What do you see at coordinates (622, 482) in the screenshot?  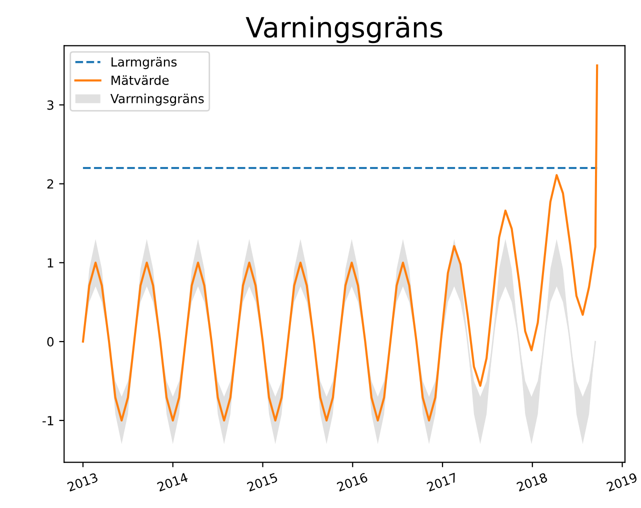 I see `x-tick-label: 2019` at bounding box center [622, 482].